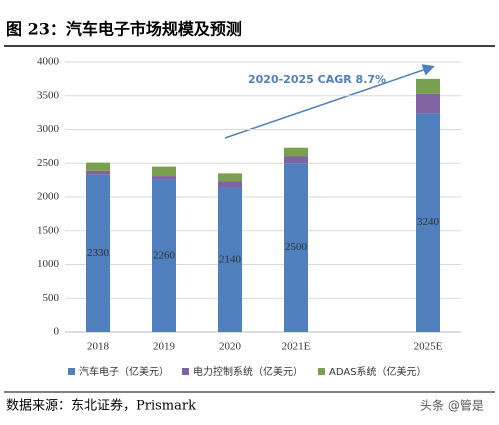 The height and width of the screenshot is (425, 499). Describe the element at coordinates (296, 347) in the screenshot. I see `x-tick-label: 2021E` at that location.